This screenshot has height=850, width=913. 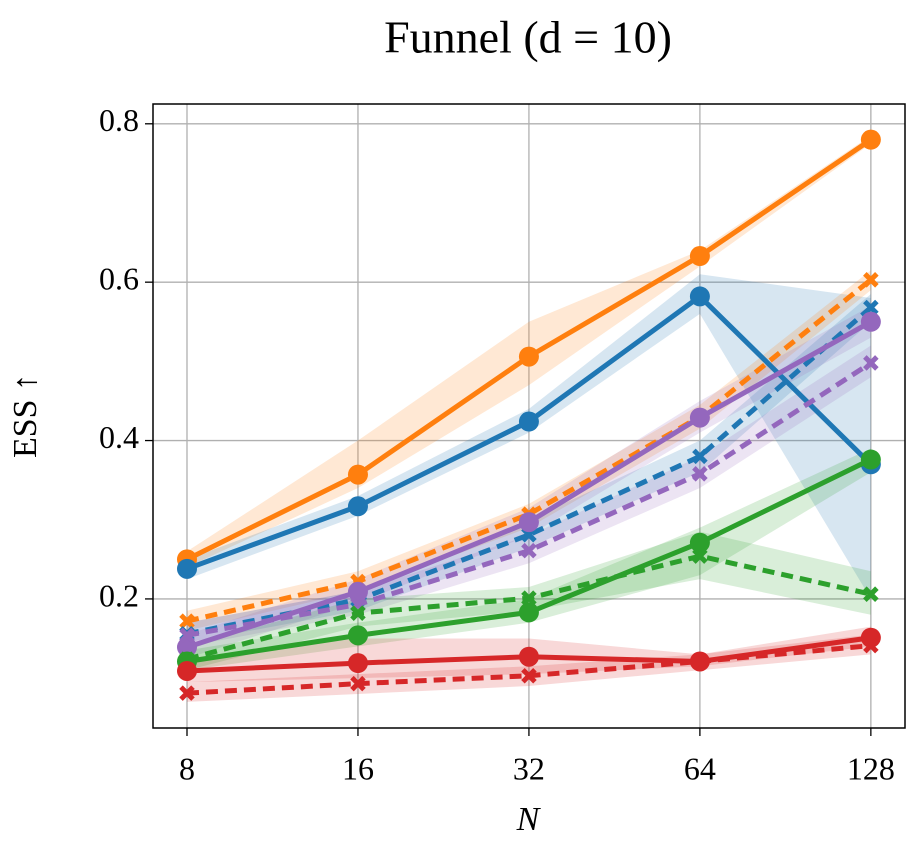 I want to click on x-axis-label: N, so click(x=529, y=819).